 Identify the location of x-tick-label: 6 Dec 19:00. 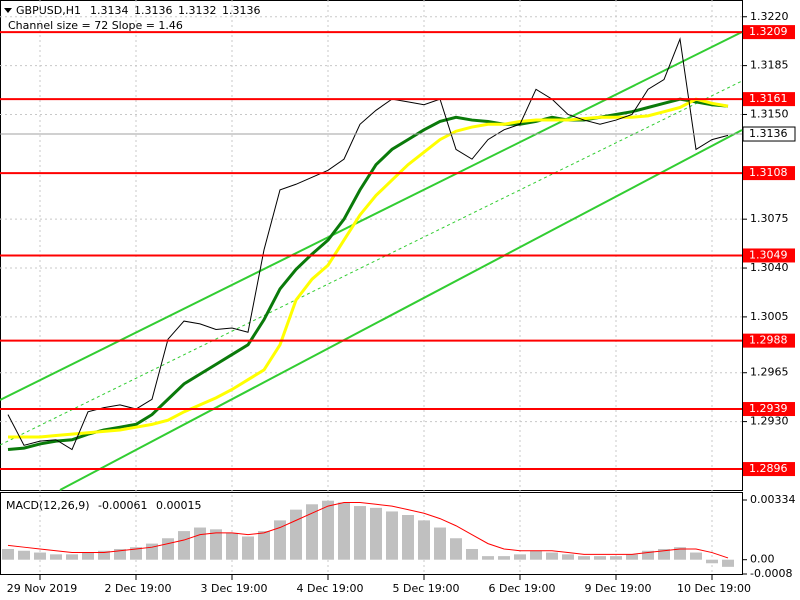
(522, 588).